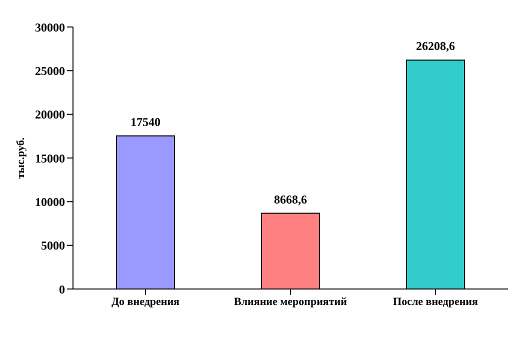  Describe the element at coordinates (291, 302) in the screenshot. I see `x-tick-label: Влияние мероприятий` at that location.